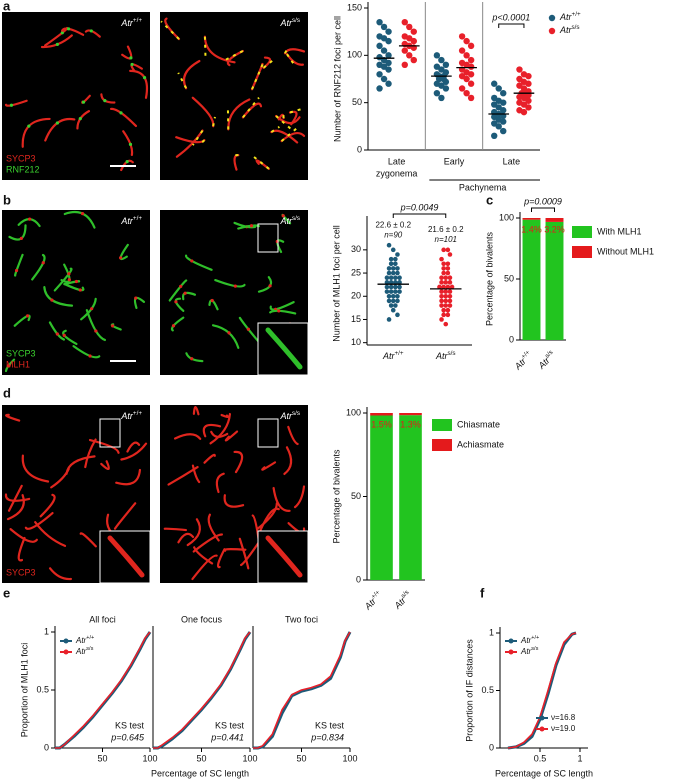 This screenshot has height=783, width=682. I want to click on legend-swatch, so click(582, 252).